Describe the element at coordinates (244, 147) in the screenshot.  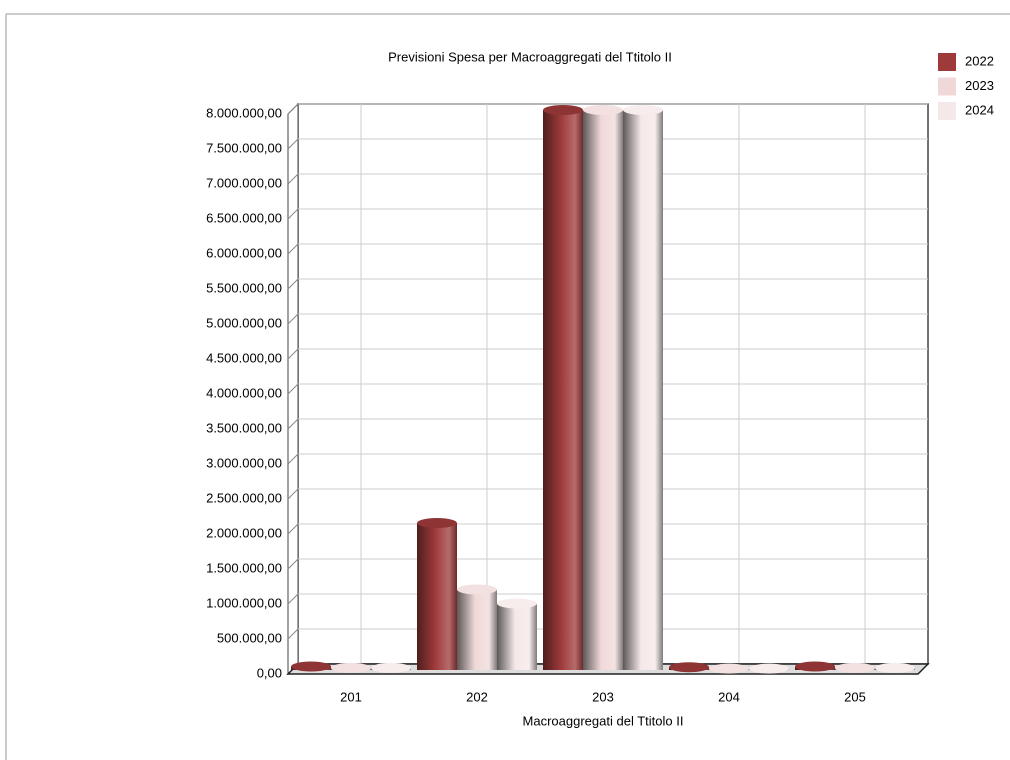
I see `y-tick-label: 7.500.000,00` at that location.